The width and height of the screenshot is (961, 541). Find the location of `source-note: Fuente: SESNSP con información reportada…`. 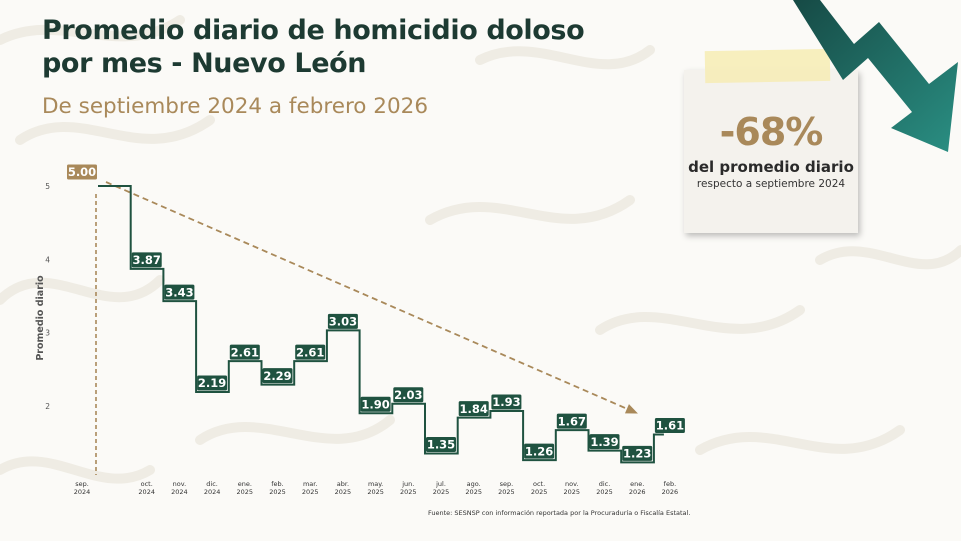

source-note: Fuente: SESNSP con información reportada… is located at coordinates (559, 513).